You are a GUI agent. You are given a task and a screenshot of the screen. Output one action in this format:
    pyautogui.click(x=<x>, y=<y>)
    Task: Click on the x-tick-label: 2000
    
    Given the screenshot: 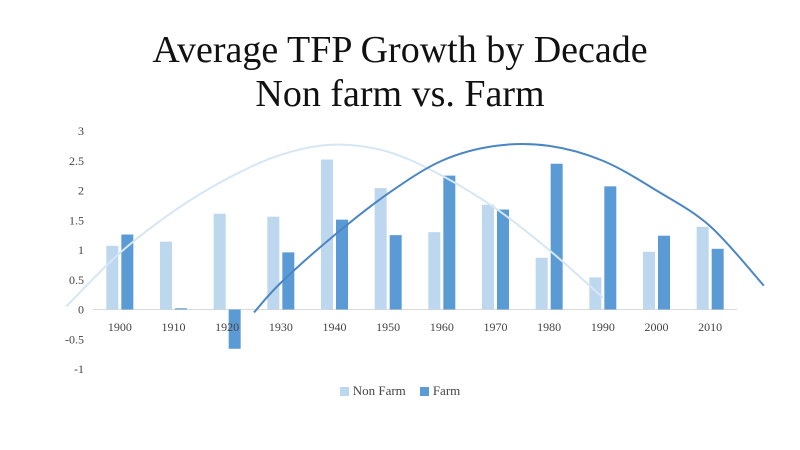 What is the action you would take?
    pyautogui.click(x=657, y=327)
    